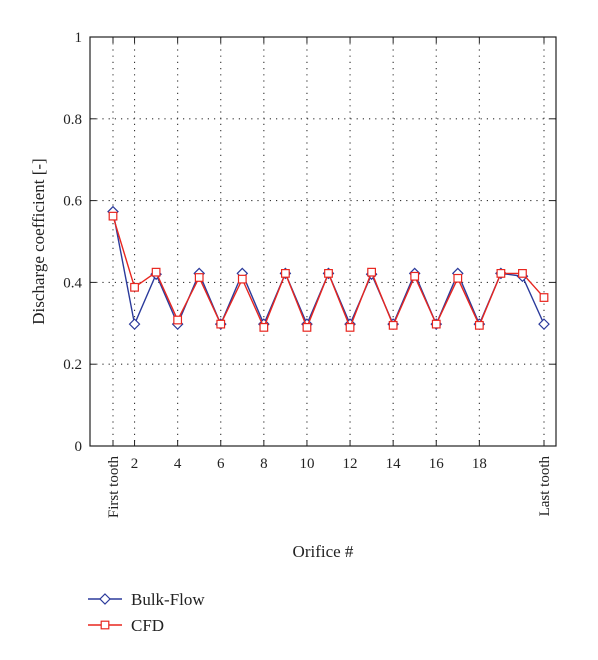  Describe the element at coordinates (72, 365) in the screenshot. I see `y-tick-label: 0.2` at that location.